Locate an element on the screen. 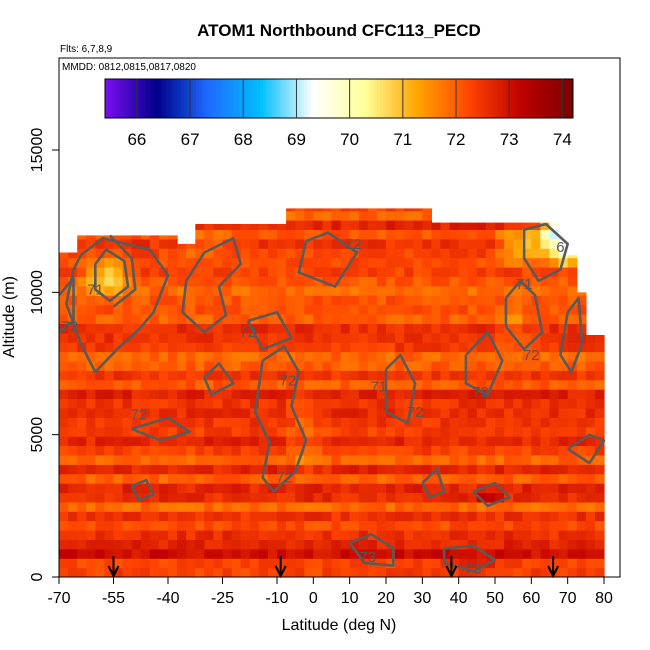 Image resolution: width=650 pixels, height=650 pixels. flight-date-arrow is located at coordinates (553, 567).